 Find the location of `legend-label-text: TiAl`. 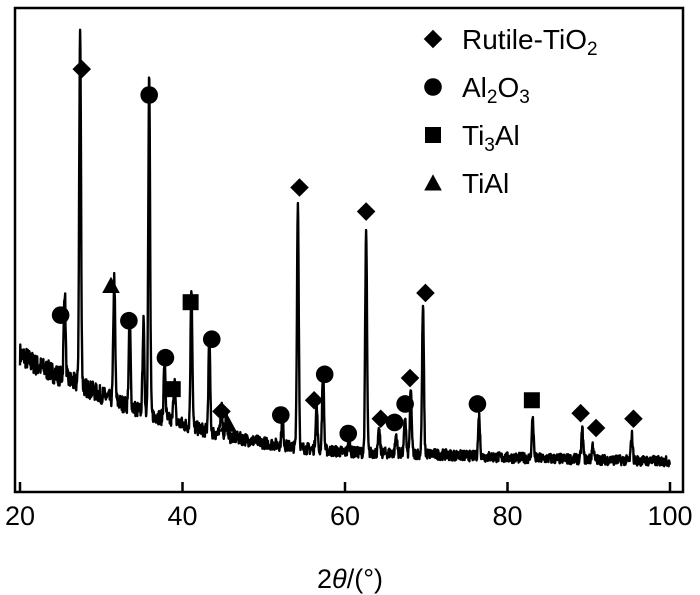

legend-label-text: TiAl is located at coordinates (485, 183).